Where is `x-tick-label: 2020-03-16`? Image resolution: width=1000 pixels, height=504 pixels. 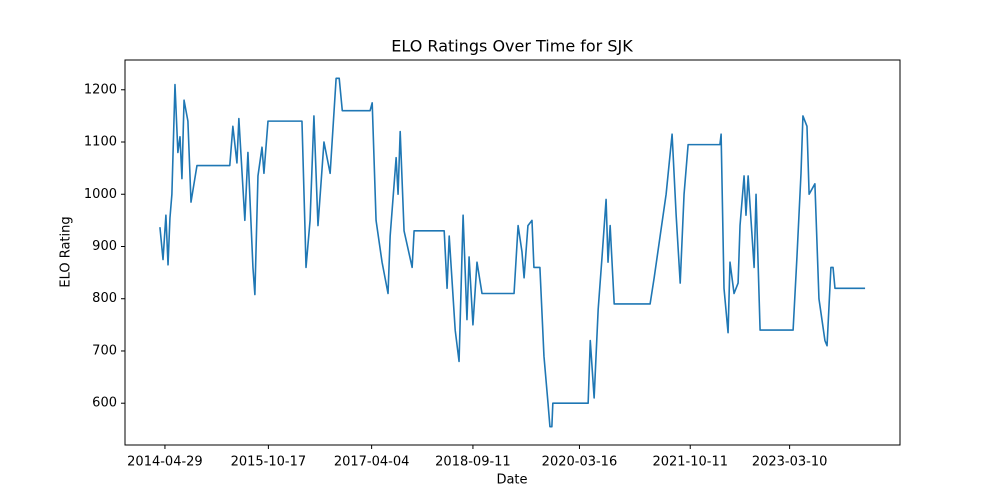
x-tick-label: 2020-03-16 is located at coordinates (580, 462).